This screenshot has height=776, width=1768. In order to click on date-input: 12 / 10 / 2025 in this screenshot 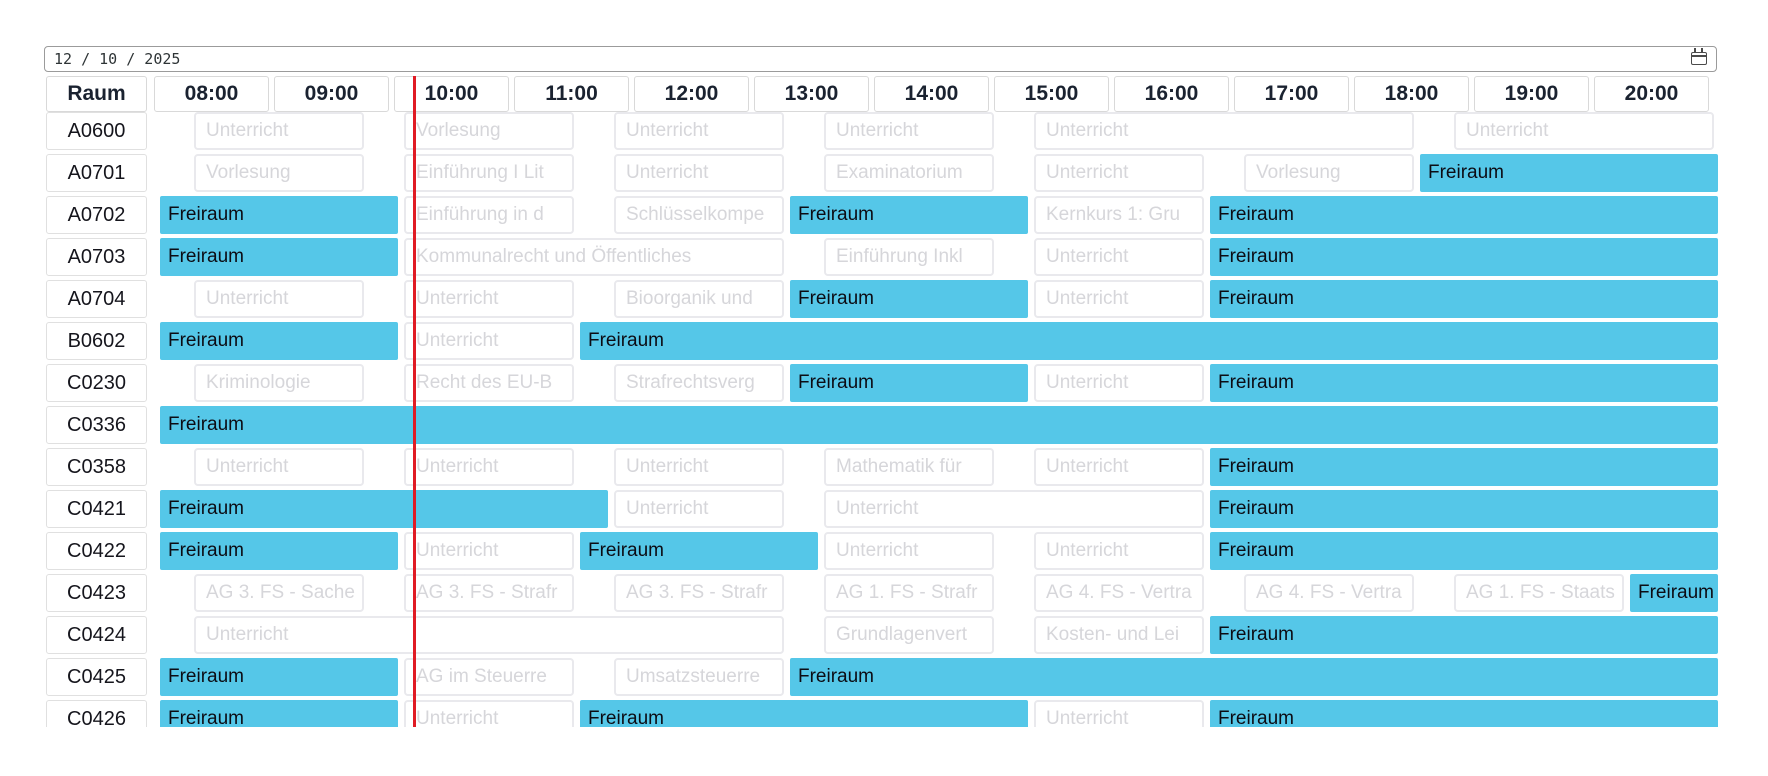, I will do `click(880, 59)`.